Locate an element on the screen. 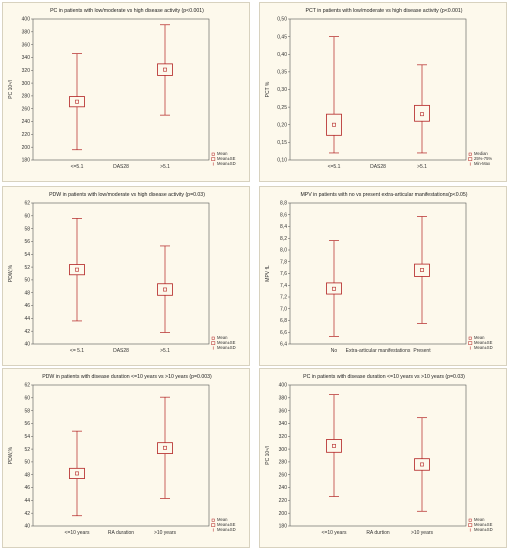  y-axis-label: PC 10⁹/l is located at coordinates (268, 455).